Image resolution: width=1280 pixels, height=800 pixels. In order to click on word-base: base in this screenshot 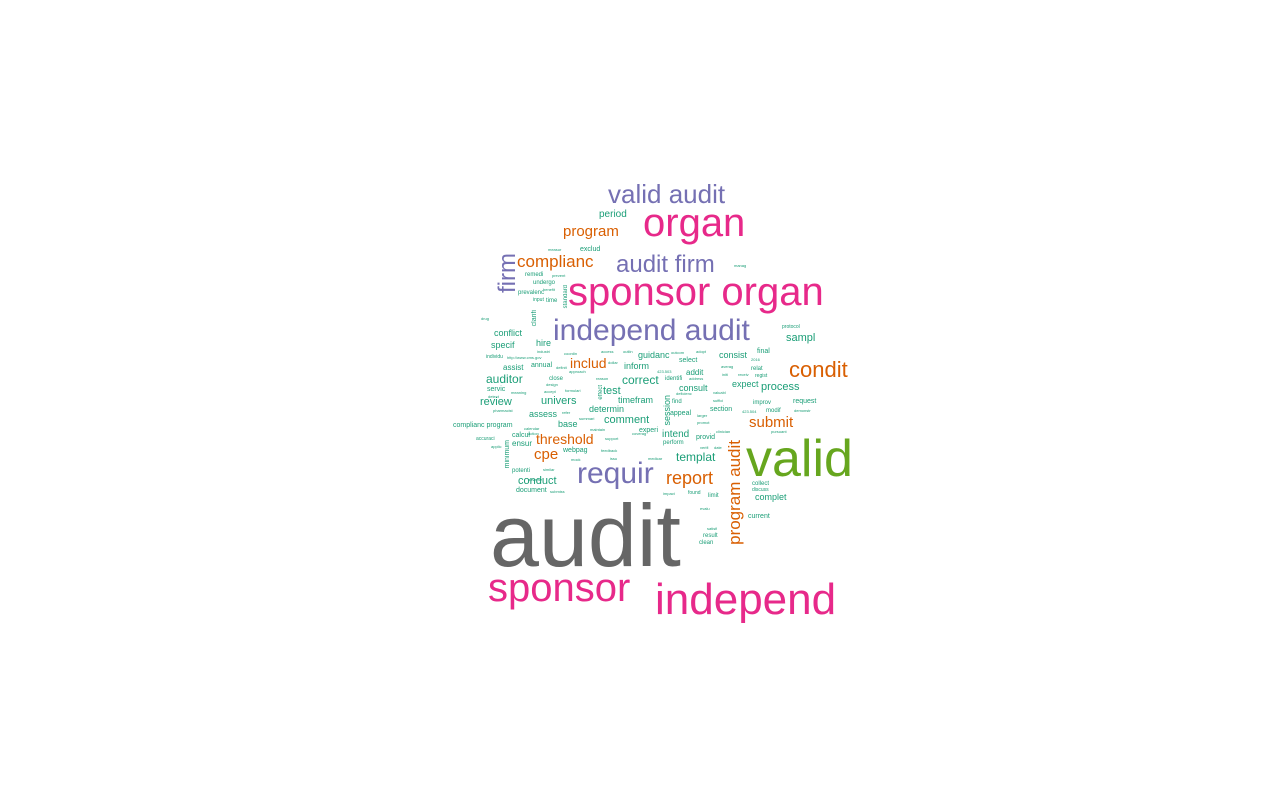, I will do `click(568, 424)`.